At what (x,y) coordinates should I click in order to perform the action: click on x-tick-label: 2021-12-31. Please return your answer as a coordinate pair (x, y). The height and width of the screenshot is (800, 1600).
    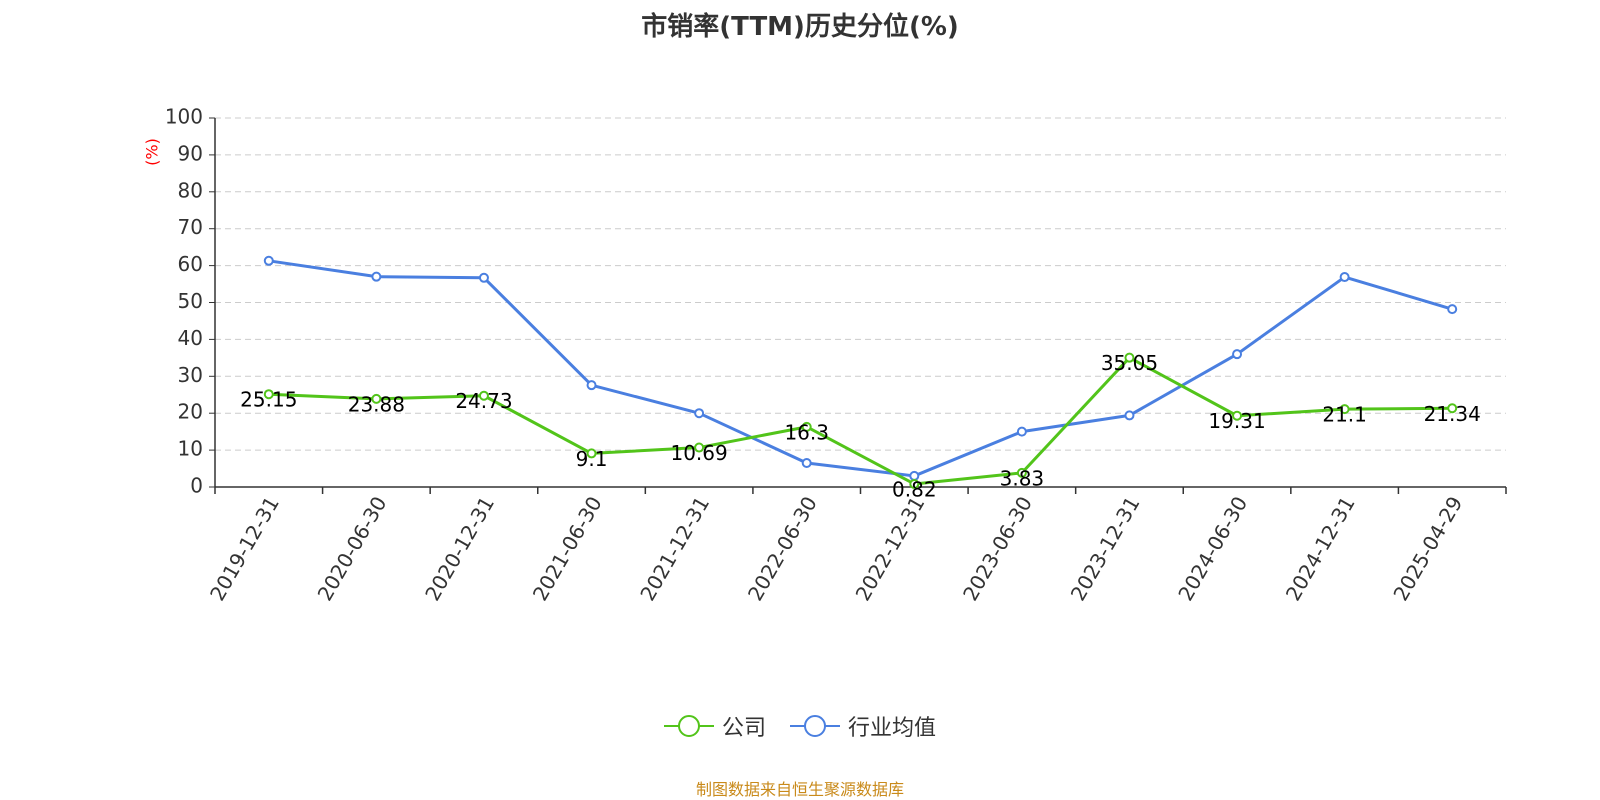
    Looking at the image, I should click on (674, 548).